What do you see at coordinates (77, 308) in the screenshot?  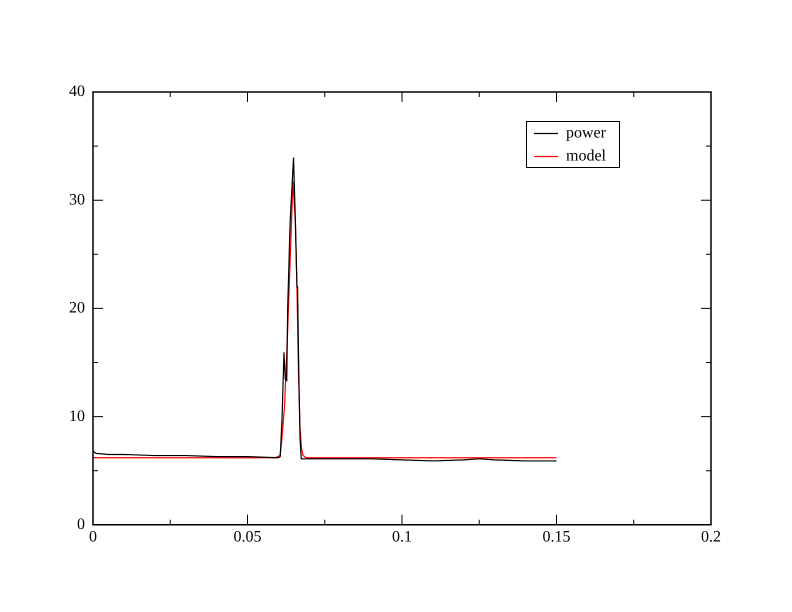 I see `y-tick-label: 20` at bounding box center [77, 308].